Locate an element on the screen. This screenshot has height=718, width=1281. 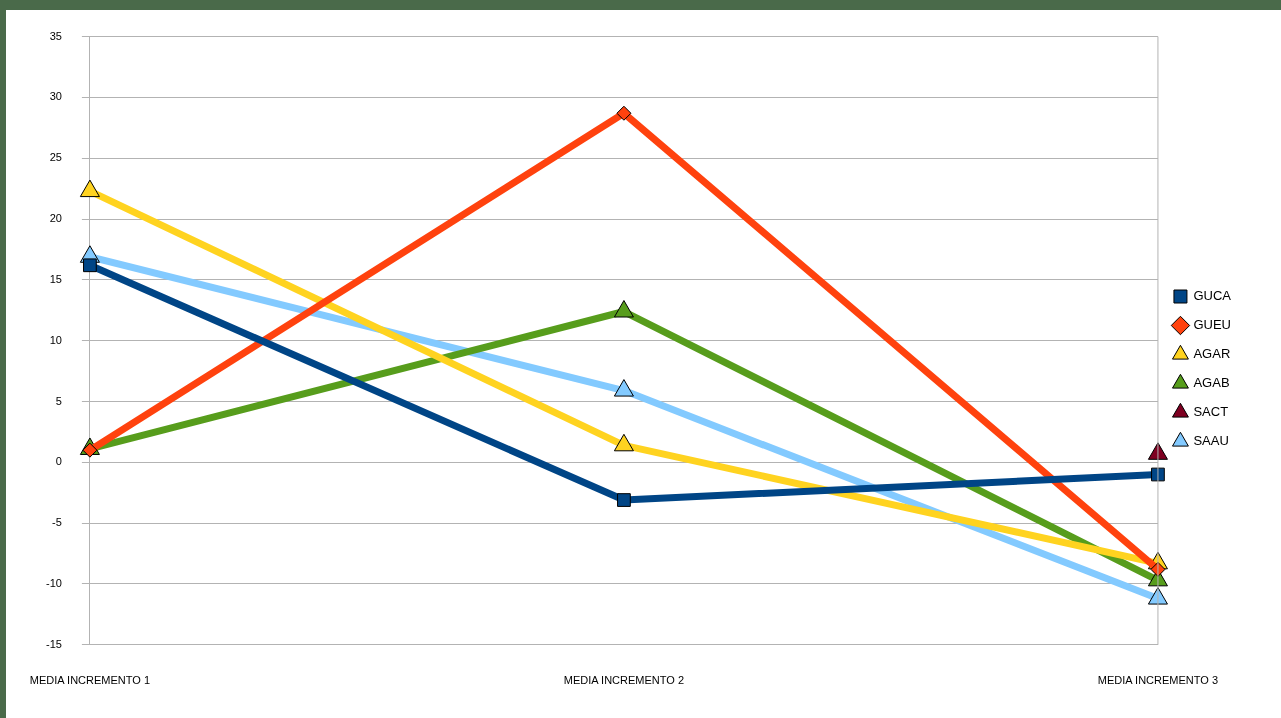
y-tick-label: 15 is located at coordinates (55, 278).